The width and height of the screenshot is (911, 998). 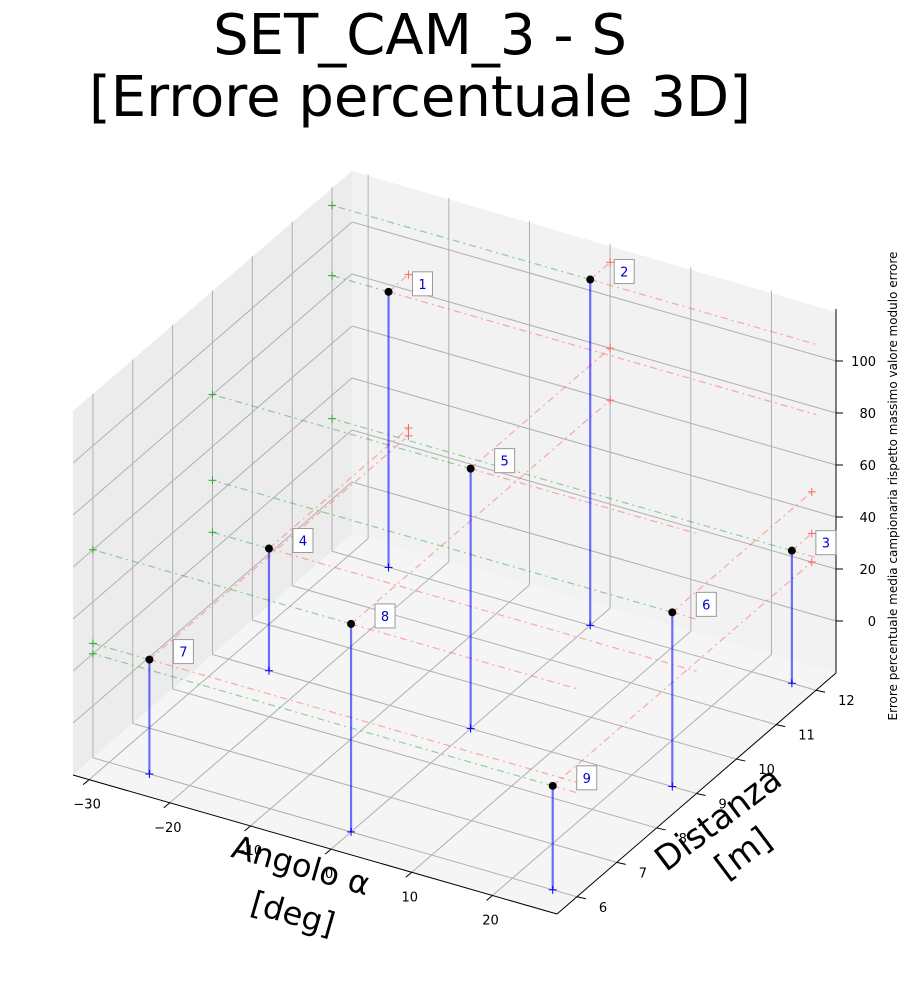 I want to click on y-tick-label-6: 12, so click(x=846, y=701).